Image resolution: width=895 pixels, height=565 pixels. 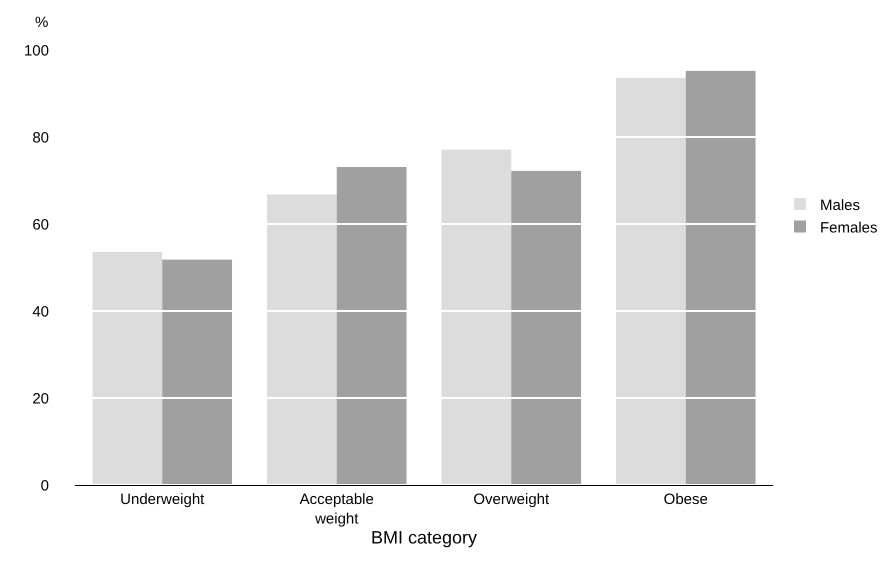 What do you see at coordinates (40, 399) in the screenshot?
I see `y-tick-label: 20` at bounding box center [40, 399].